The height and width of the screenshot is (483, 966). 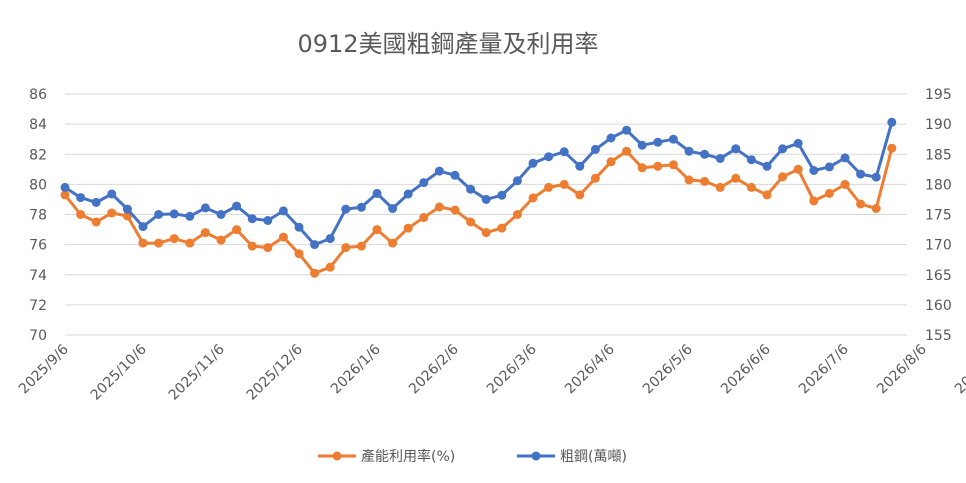 What do you see at coordinates (593, 457) in the screenshot?
I see `legend-label-crude-steel: 粗鋼(萬噸)` at bounding box center [593, 457].